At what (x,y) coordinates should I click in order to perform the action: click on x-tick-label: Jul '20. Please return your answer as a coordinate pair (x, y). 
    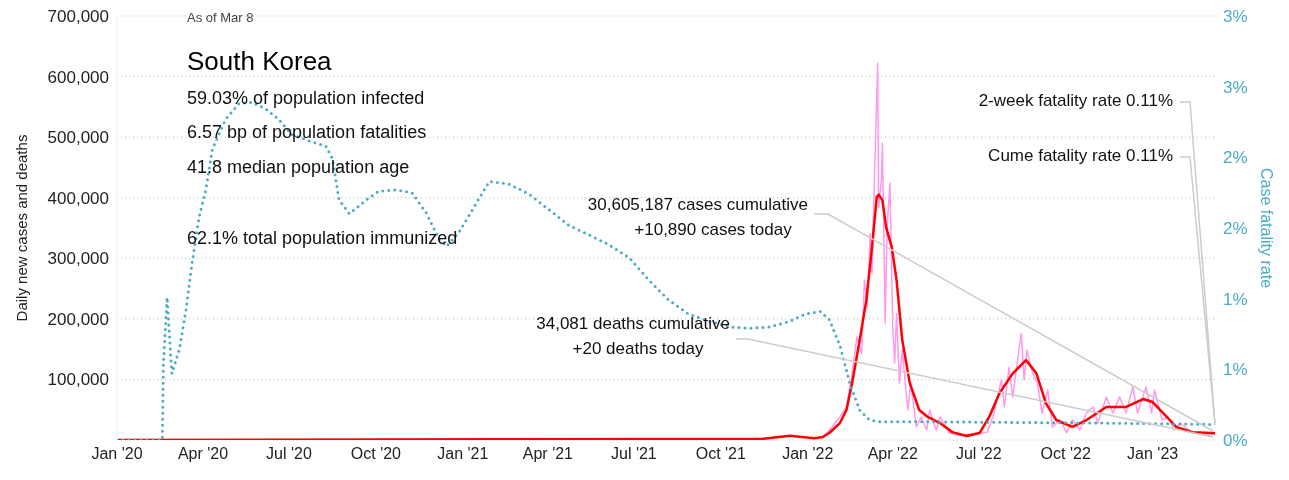
    Looking at the image, I should click on (289, 454).